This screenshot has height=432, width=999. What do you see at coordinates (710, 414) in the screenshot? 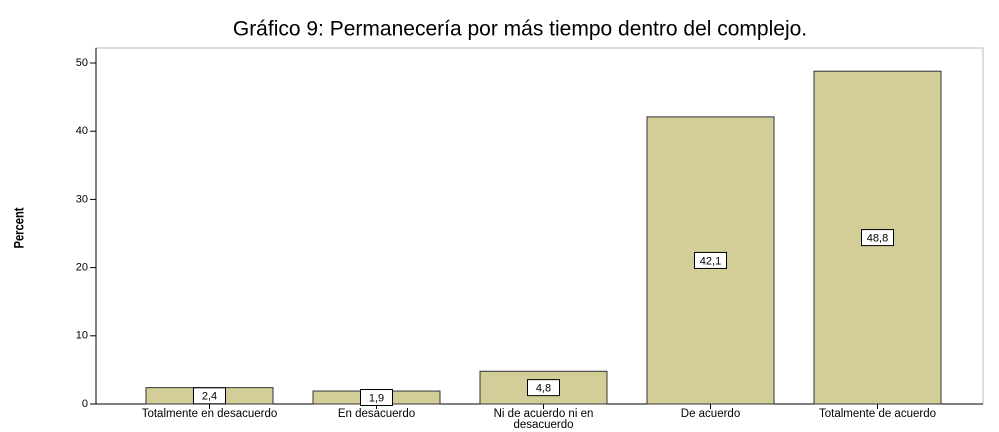
I see `x-tick-label: De acuerdo` at bounding box center [710, 414].